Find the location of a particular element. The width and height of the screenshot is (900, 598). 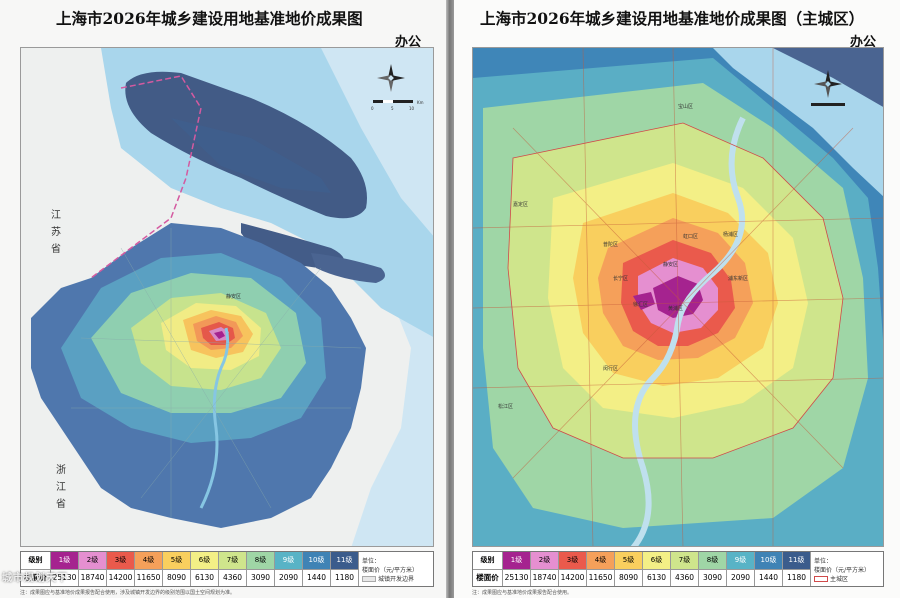

district-label-xuhui: 徐汇区 is located at coordinates (640, 304).